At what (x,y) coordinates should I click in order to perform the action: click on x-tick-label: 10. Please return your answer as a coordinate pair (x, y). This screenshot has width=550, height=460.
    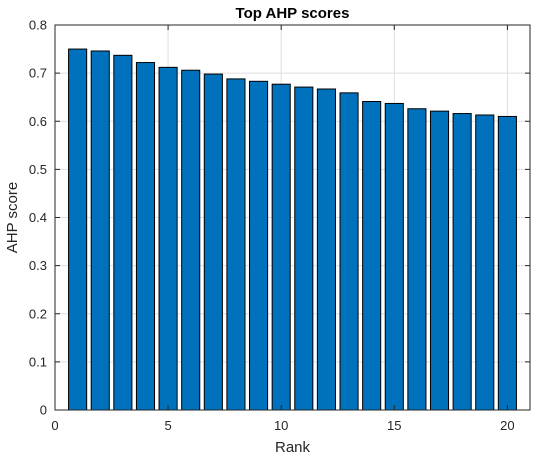
    Looking at the image, I should click on (281, 425).